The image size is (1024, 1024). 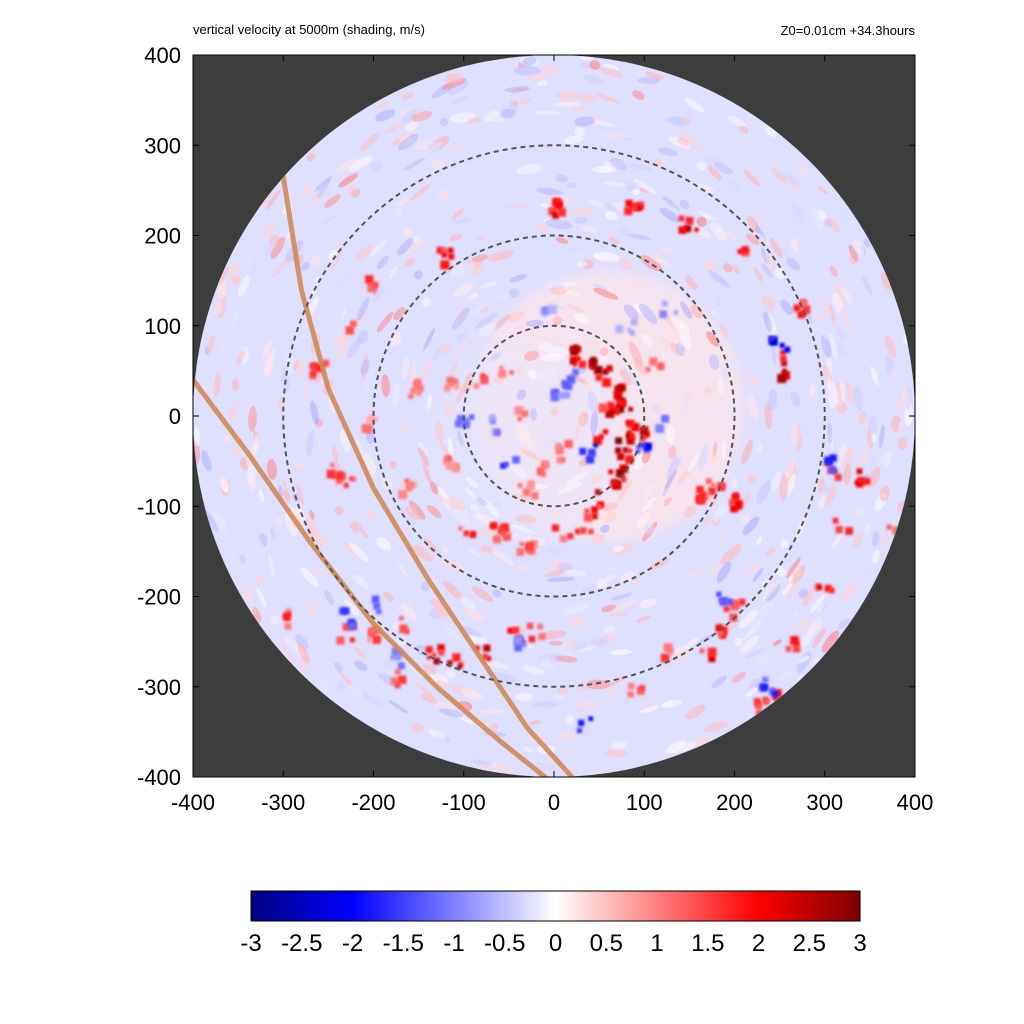 I want to click on y-tick-label: 200, so click(x=162, y=236).